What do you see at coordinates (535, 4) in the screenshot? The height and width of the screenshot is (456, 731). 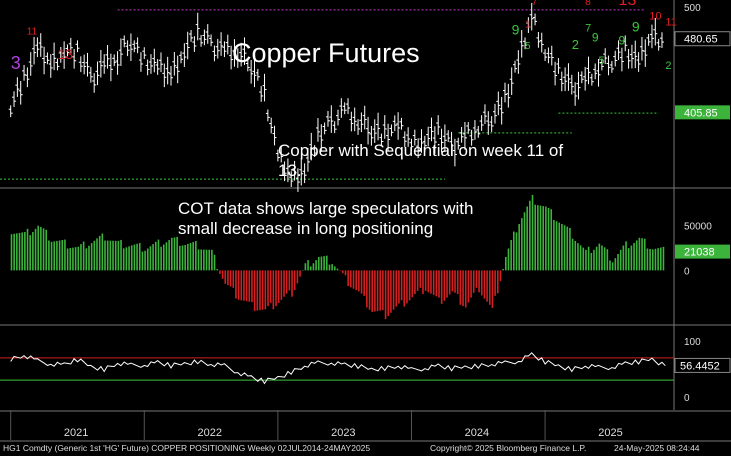 I see `sequential-count-label: 7` at bounding box center [535, 4].